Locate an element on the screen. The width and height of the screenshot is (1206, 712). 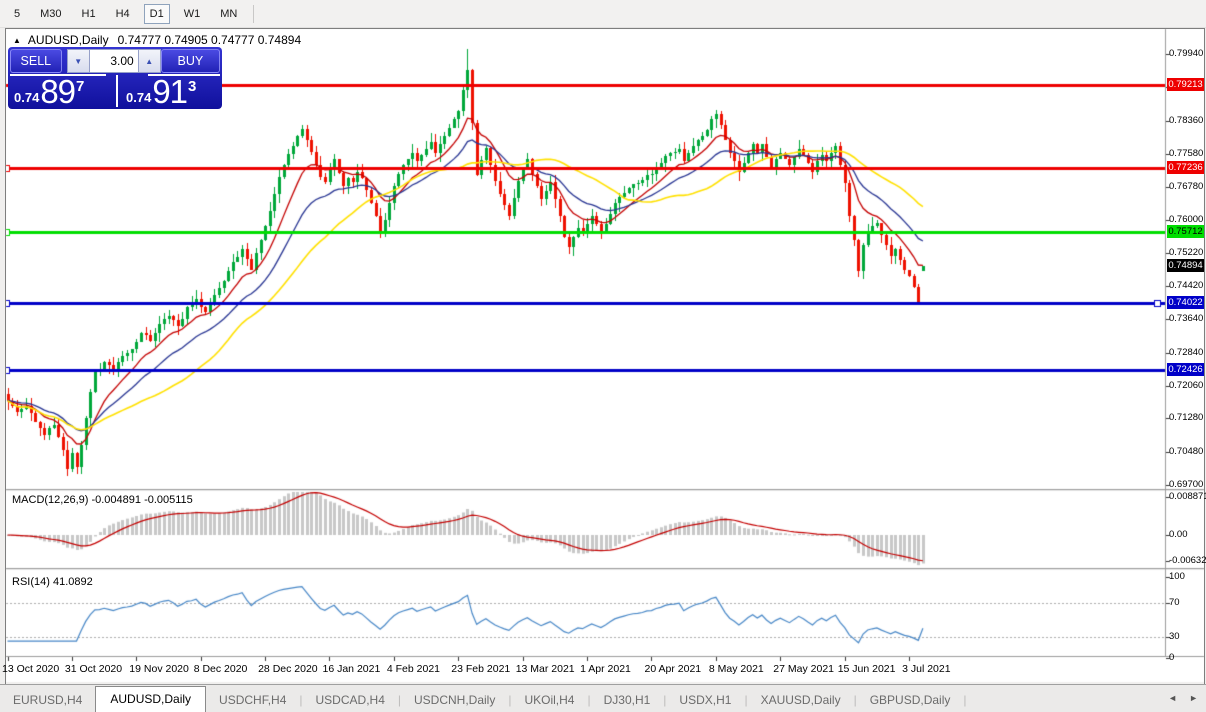
timeframe-button-h1: H1 is located at coordinates (88, 13).